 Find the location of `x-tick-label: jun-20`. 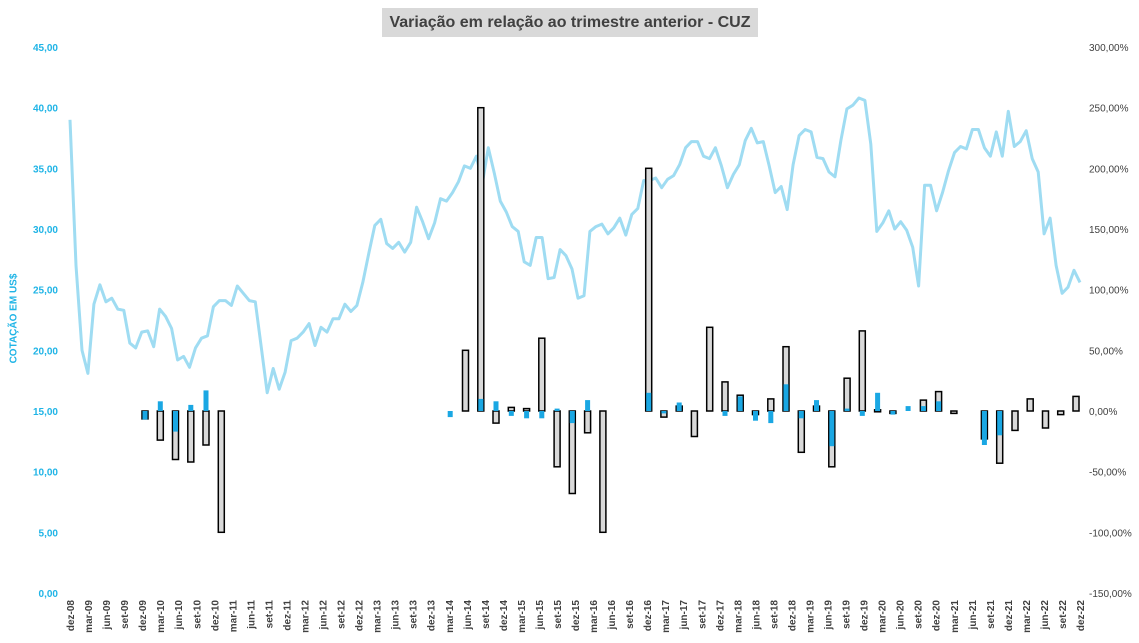

x-tick-label: jun-20 is located at coordinates (901, 615).